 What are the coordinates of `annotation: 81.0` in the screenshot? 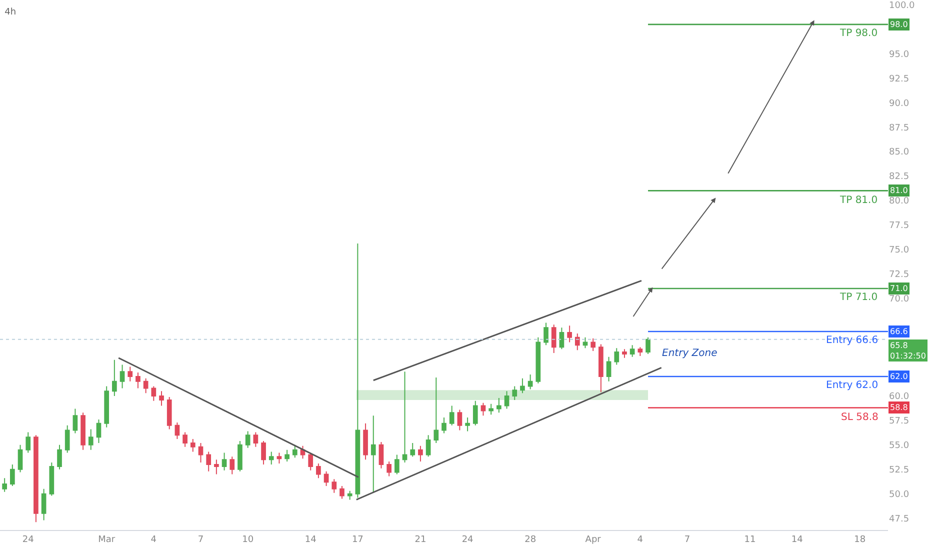 It's located at (899, 190).